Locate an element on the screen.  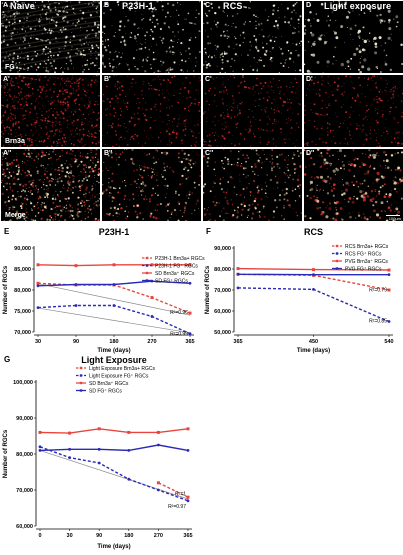
legend-label: SD FG⁺ RGCs is located at coordinates (105, 391).